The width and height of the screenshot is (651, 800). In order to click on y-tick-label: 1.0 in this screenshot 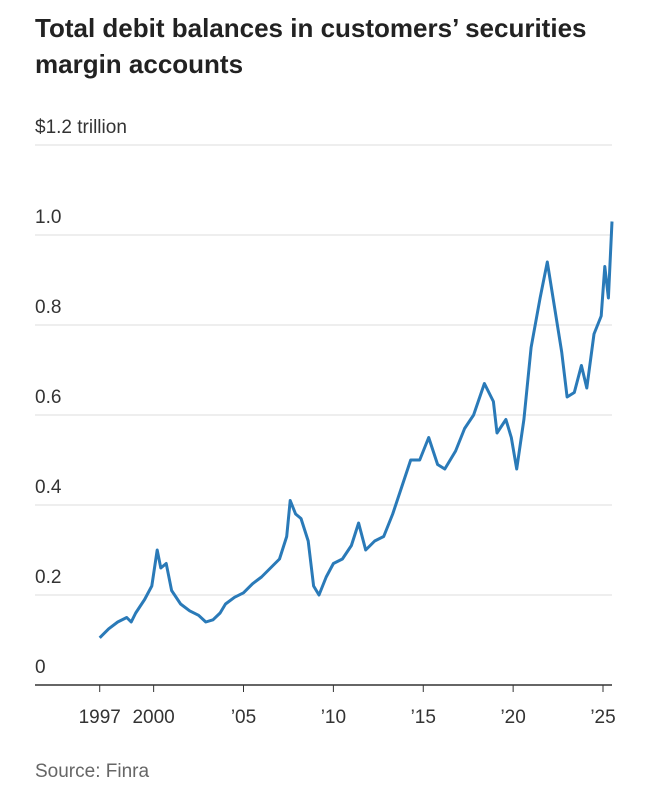, I will do `click(48, 217)`.